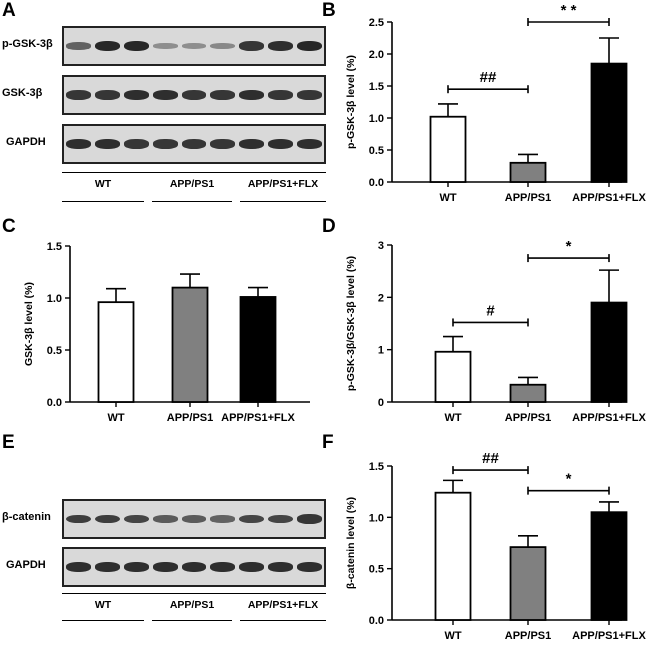 This screenshot has height=645, width=650. What do you see at coordinates (381, 298) in the screenshot?
I see `y-tick-label-d: 2` at bounding box center [381, 298].